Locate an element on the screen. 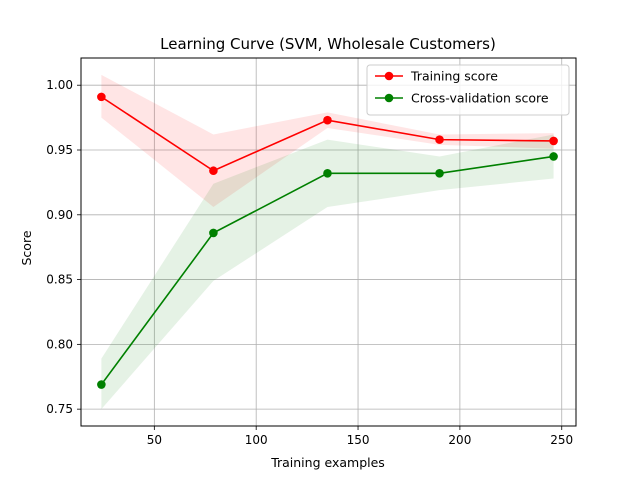 The height and width of the screenshot is (485, 640). legend-entry-label: Cross-validation score is located at coordinates (480, 98).